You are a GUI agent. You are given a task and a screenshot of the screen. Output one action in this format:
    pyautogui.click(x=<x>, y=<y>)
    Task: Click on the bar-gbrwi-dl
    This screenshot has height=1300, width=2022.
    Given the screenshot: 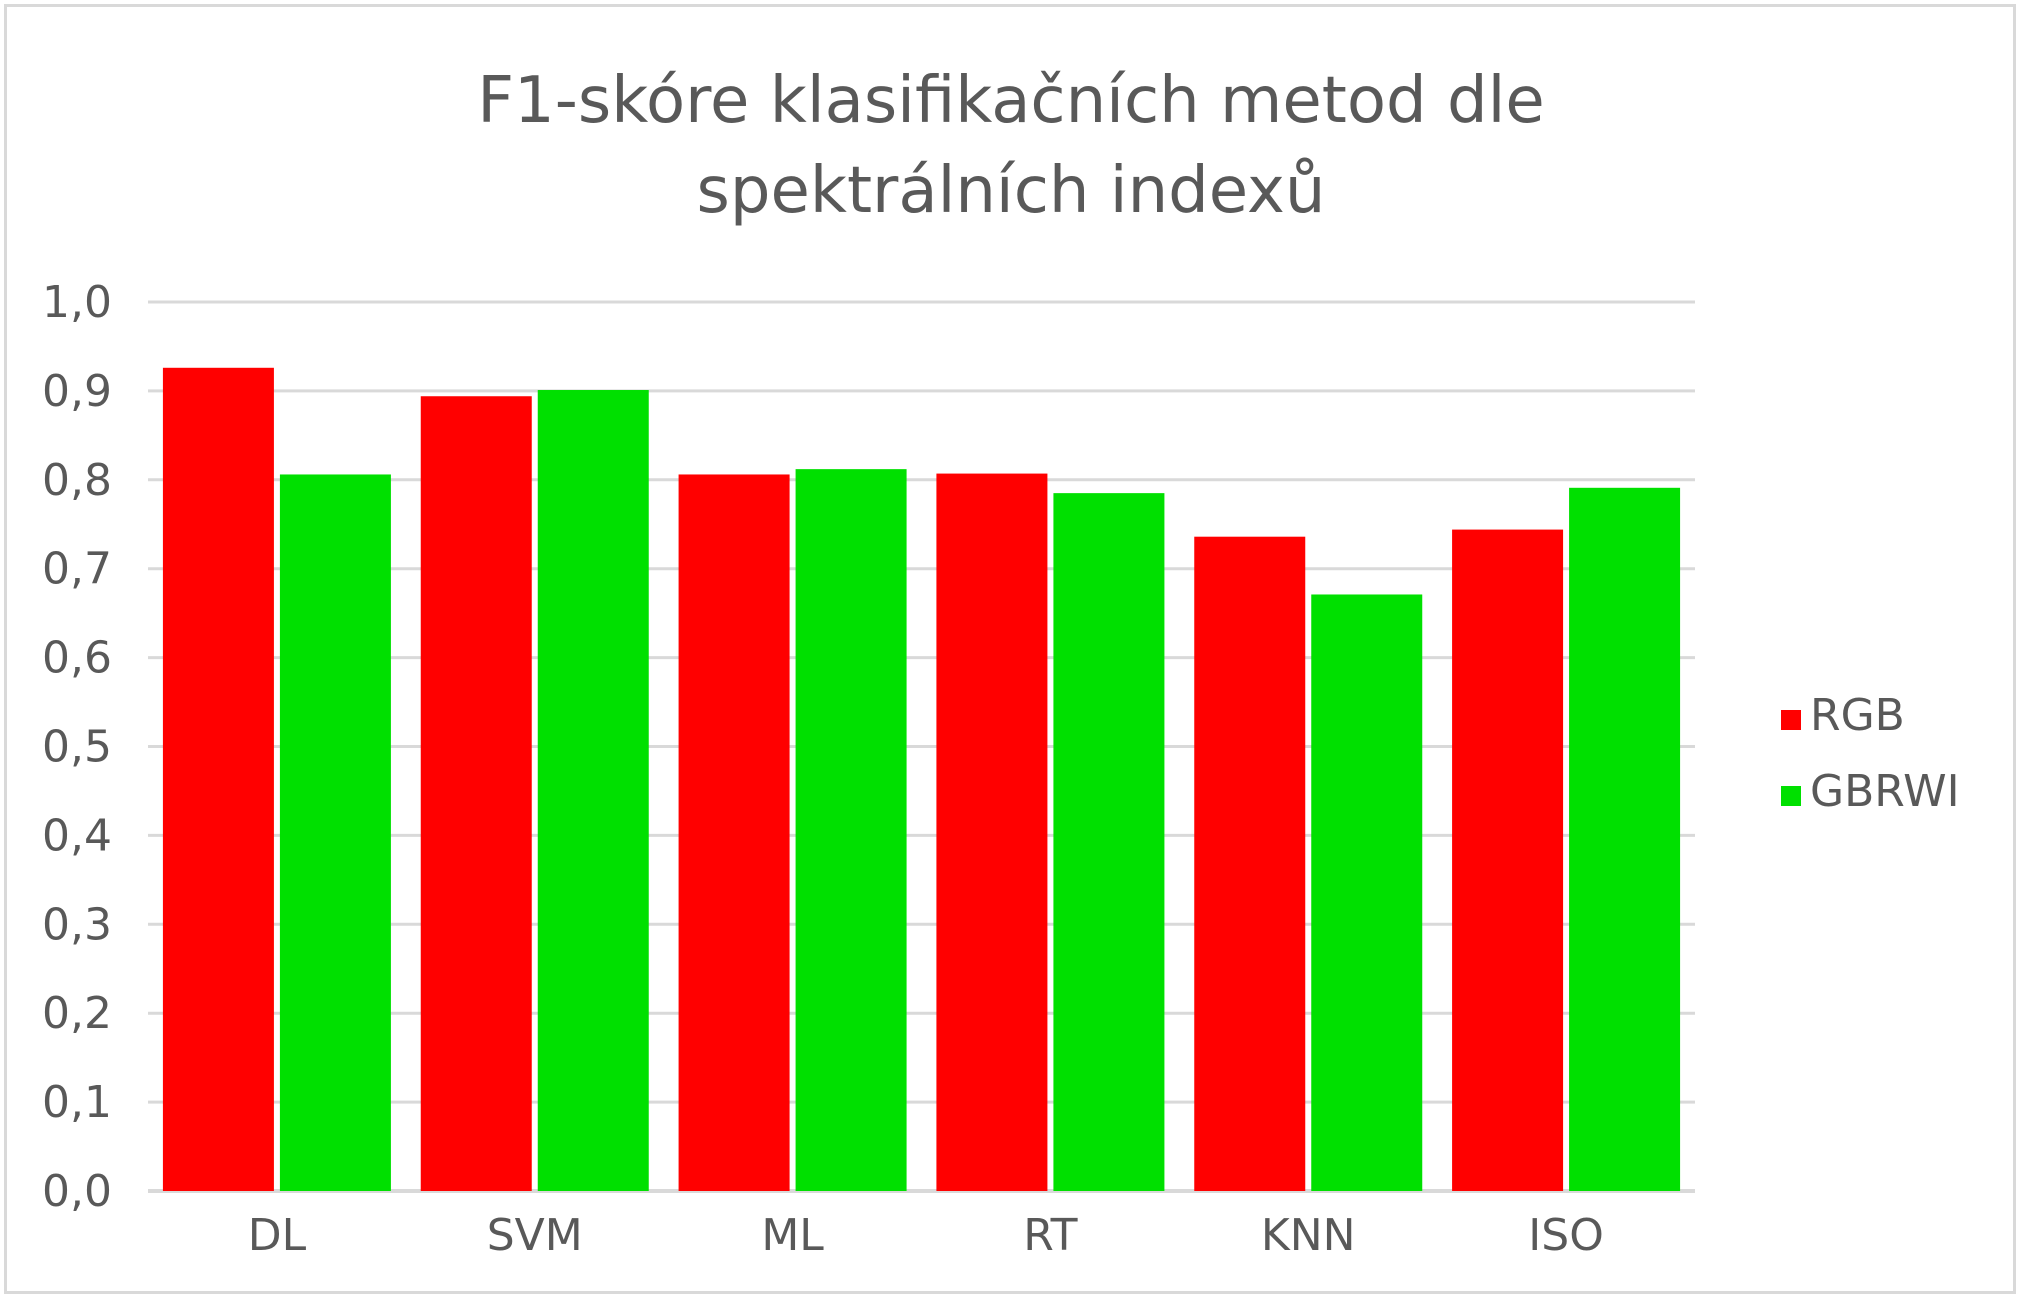 What is the action you would take?
    pyautogui.click(x=335, y=832)
    